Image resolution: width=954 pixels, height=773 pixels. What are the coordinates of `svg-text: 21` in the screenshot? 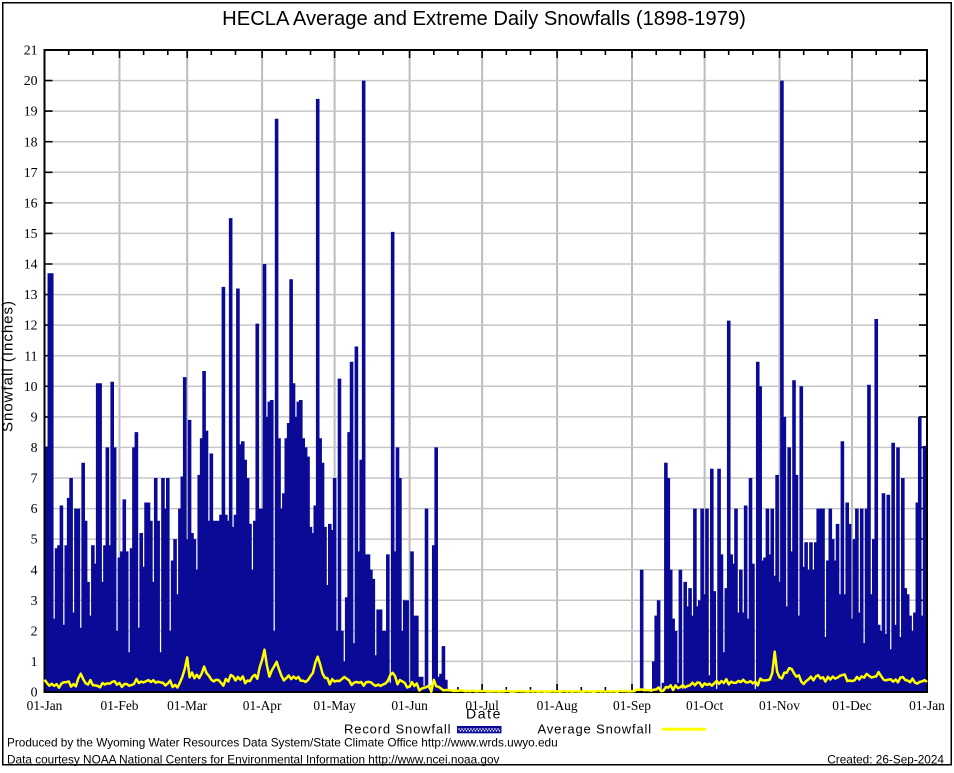 It's located at (31, 50).